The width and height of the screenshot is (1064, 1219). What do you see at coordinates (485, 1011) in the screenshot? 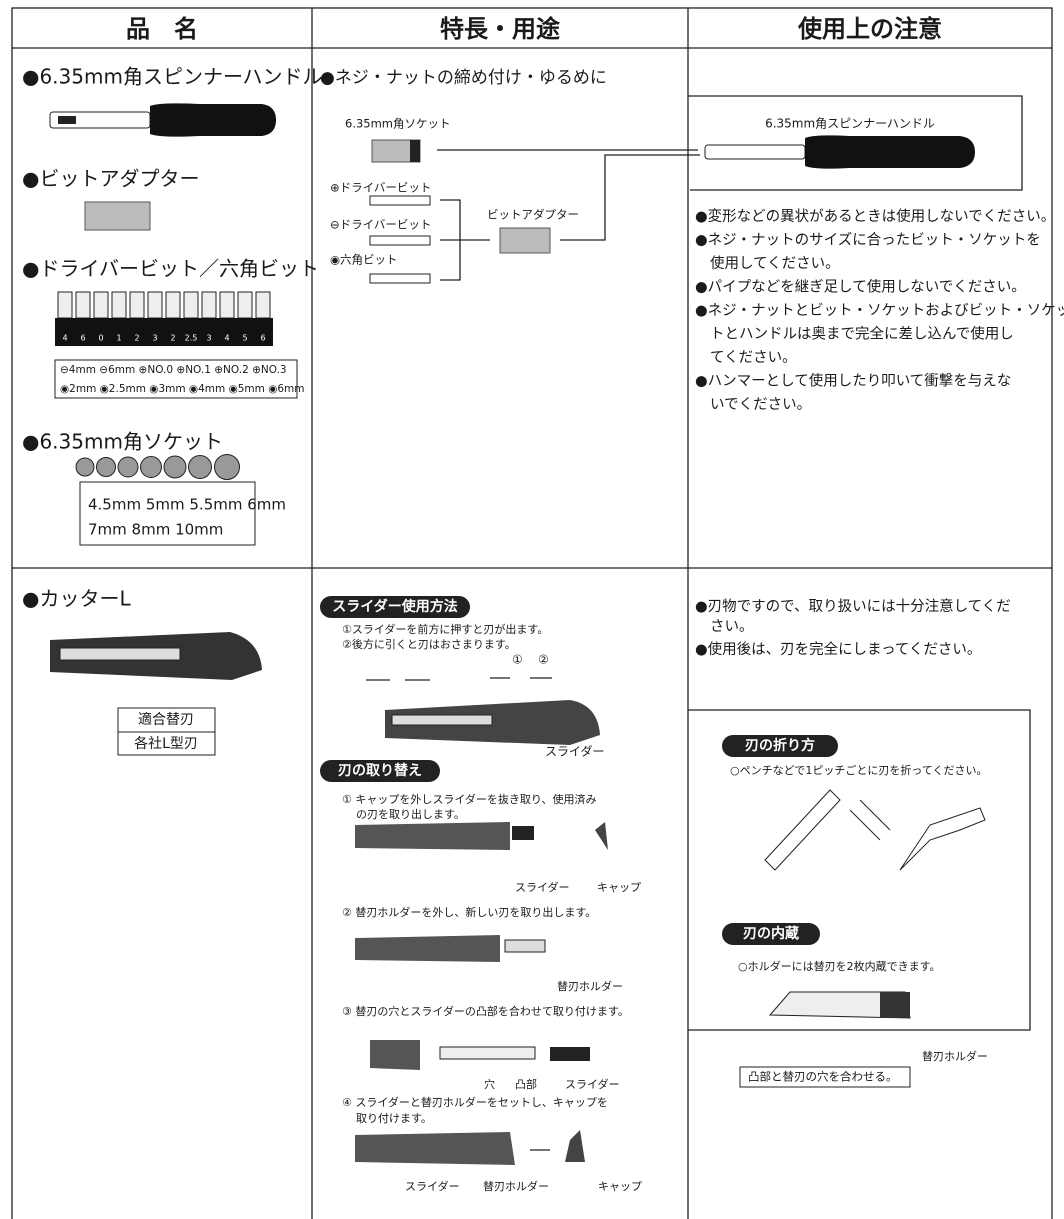
I see `instruction-line: ③ 替刃の穴とスライダーの凸部を合わせて取り付けます。` at bounding box center [485, 1011].